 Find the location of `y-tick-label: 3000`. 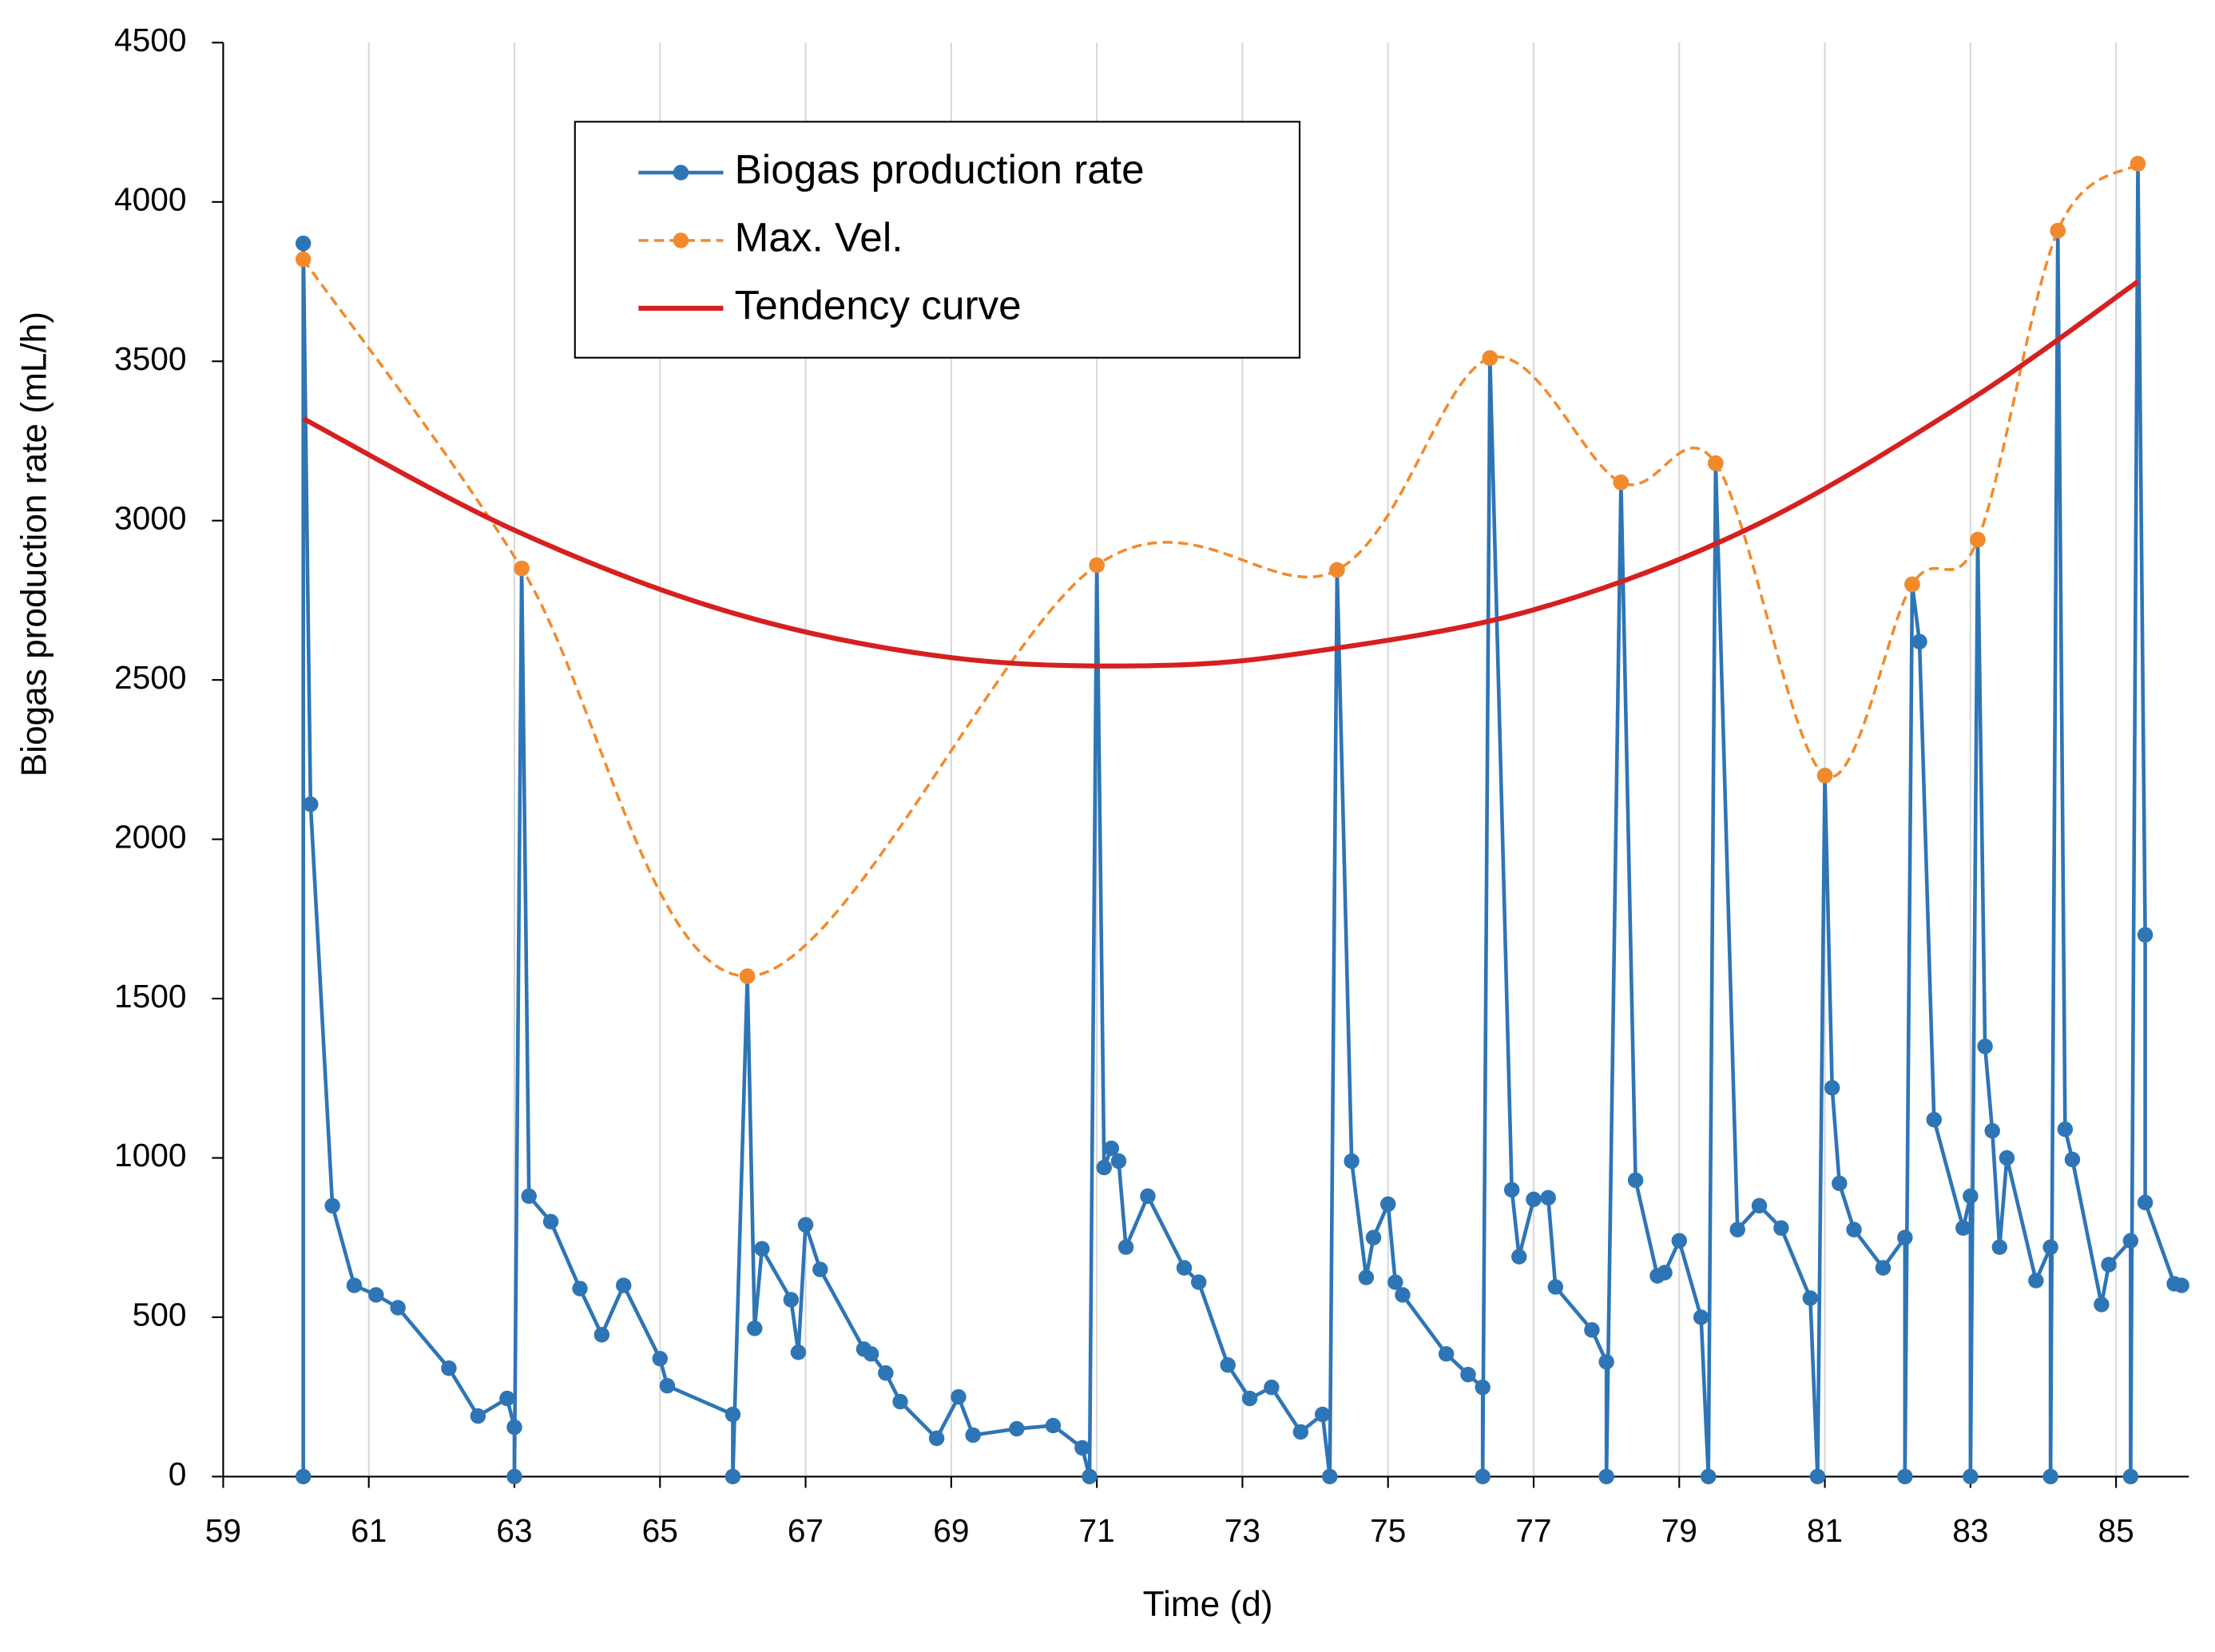

y-tick-label: 3000 is located at coordinates (150, 517).